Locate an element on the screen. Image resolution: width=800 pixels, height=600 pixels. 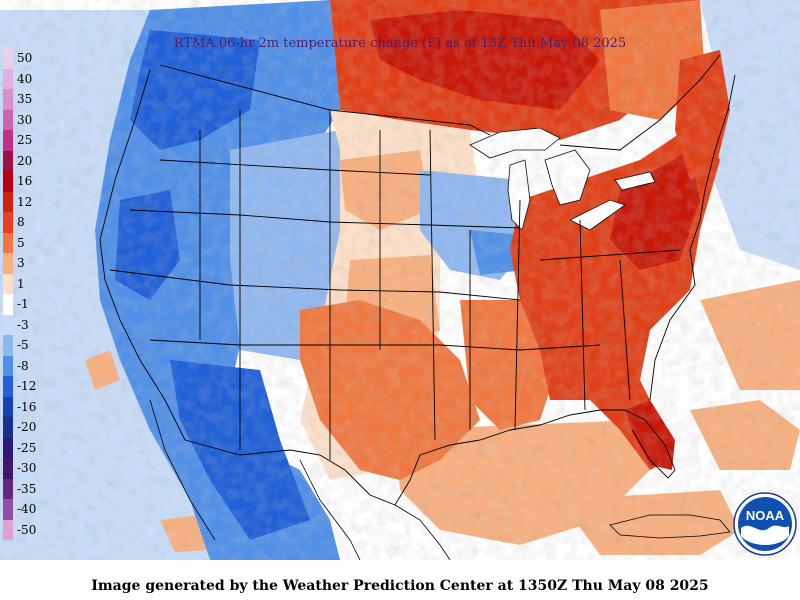
legend-label: -3 is located at coordinates (23, 324).